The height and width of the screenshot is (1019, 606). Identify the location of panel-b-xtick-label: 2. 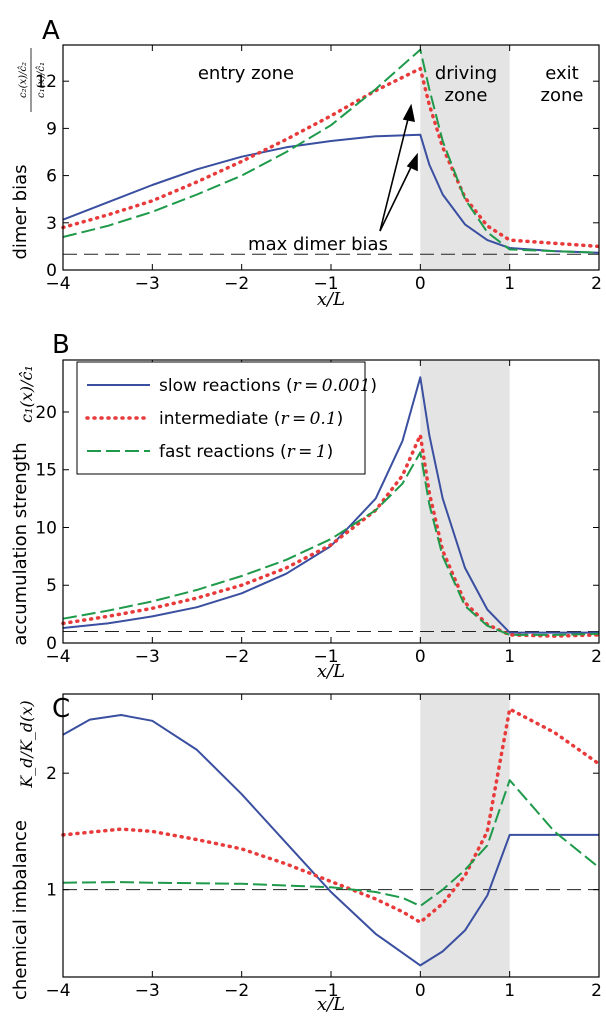
(596, 657).